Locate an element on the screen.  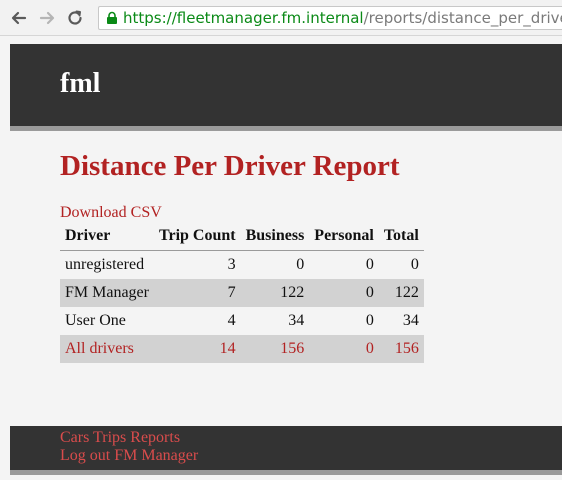
site-footer: Cars Trips Reports Log out FM Manager is located at coordinates (286, 450).